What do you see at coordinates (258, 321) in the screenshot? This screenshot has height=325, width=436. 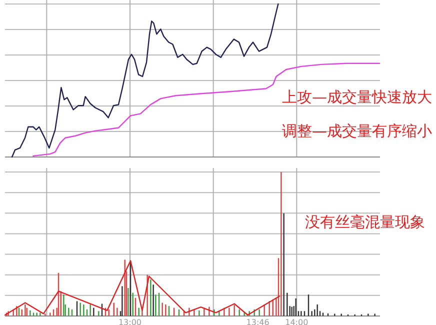 I see `x-tick-label: 13:46` at bounding box center [258, 321].